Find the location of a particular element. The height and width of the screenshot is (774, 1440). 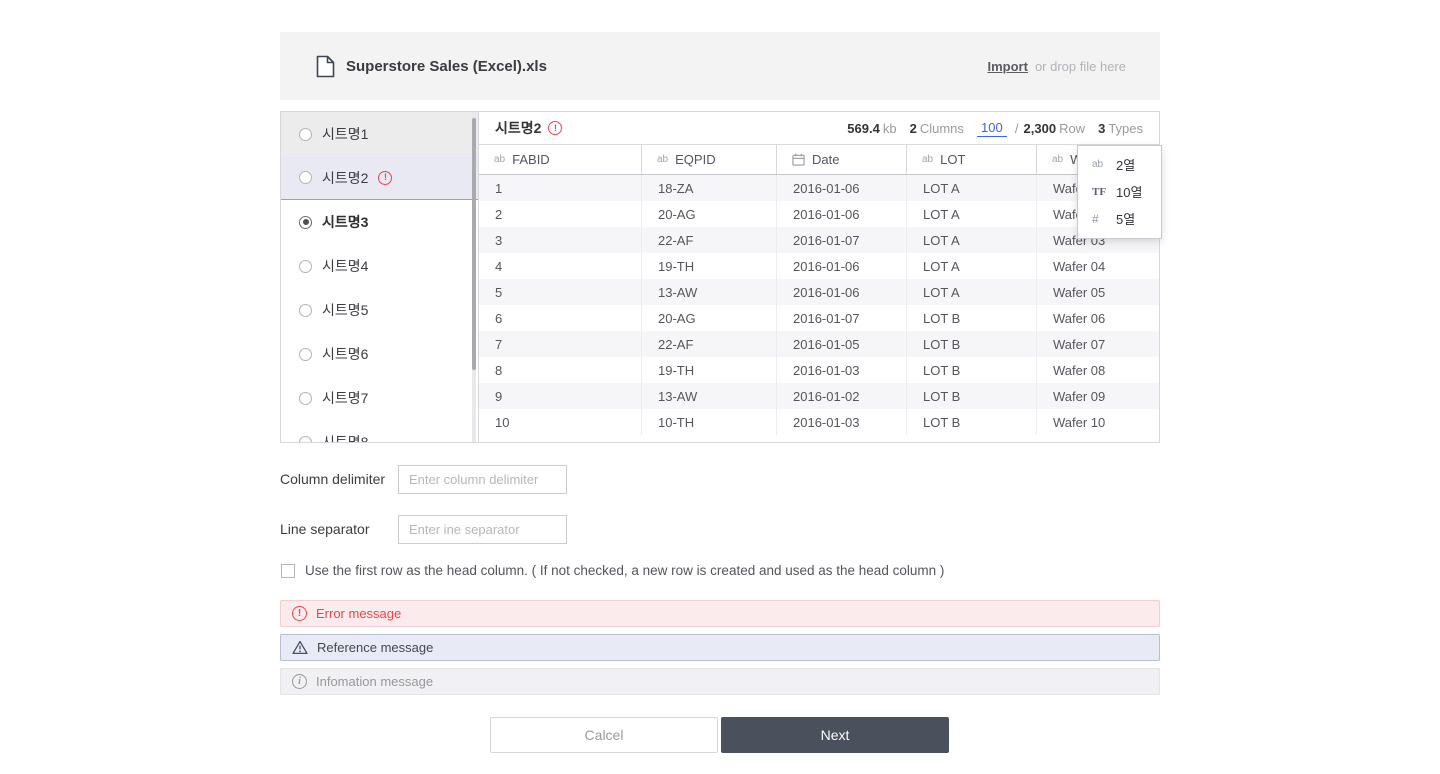

cell: 13-AW is located at coordinates (709, 292).